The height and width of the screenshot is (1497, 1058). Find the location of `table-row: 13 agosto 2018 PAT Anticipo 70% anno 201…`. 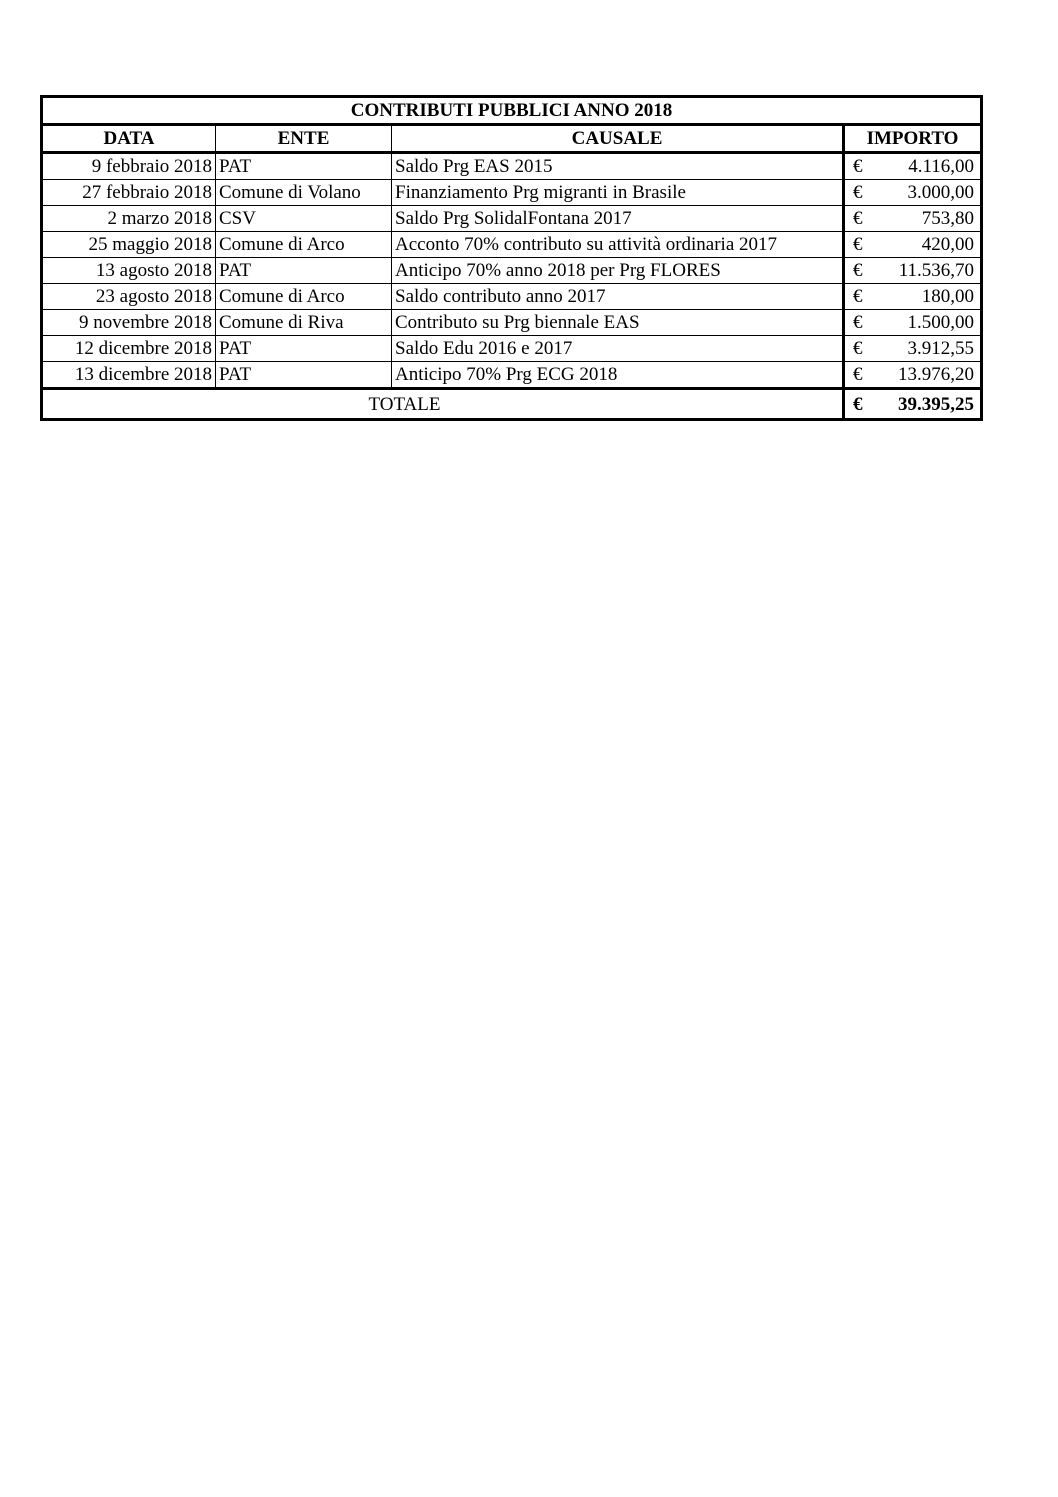

table-row: 13 agosto 2018 PAT Anticipo 70% anno 201… is located at coordinates (512, 270).